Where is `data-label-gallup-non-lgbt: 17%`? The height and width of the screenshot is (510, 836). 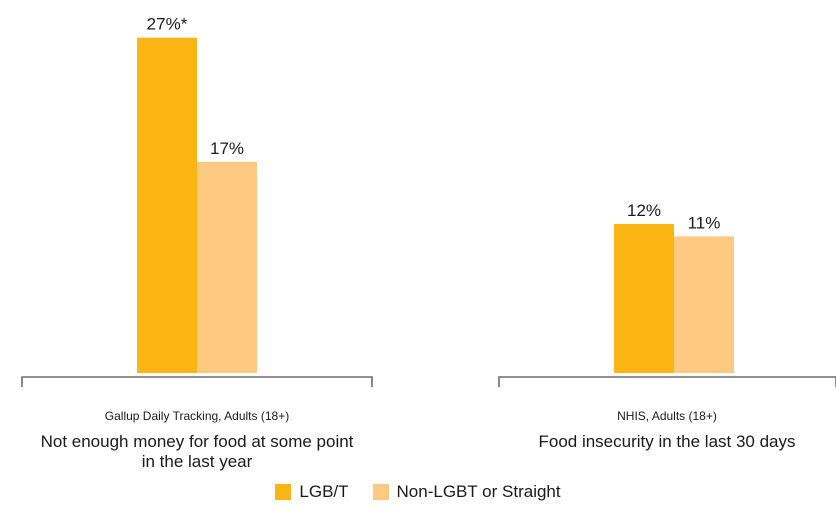 data-label-gallup-non-lgbt: 17% is located at coordinates (227, 148).